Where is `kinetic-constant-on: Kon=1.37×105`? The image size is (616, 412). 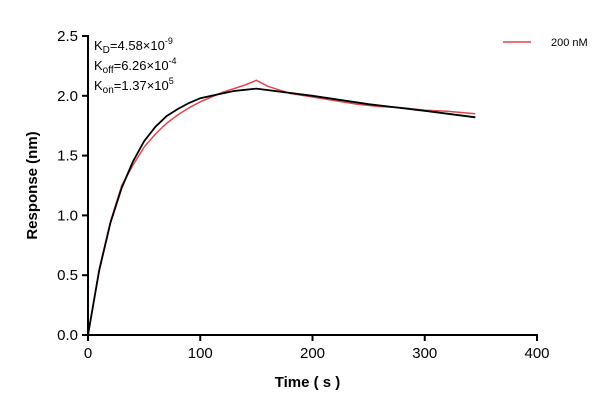
kinetic-constant-on: Kon=1.37×105 is located at coordinates (134, 86).